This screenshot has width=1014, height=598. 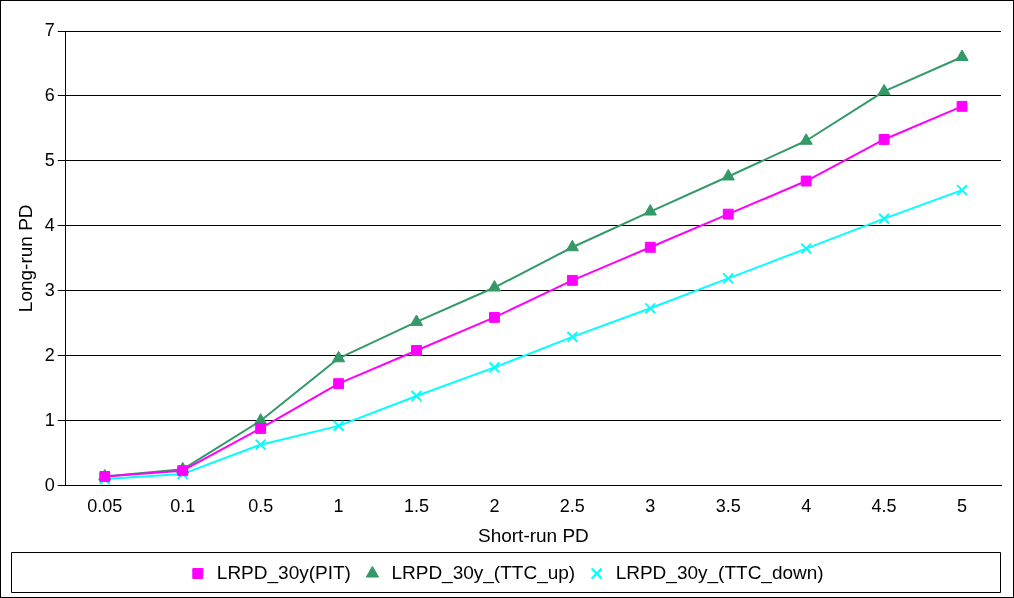 What do you see at coordinates (650, 506) in the screenshot?
I see `x-tick-label: 3` at bounding box center [650, 506].